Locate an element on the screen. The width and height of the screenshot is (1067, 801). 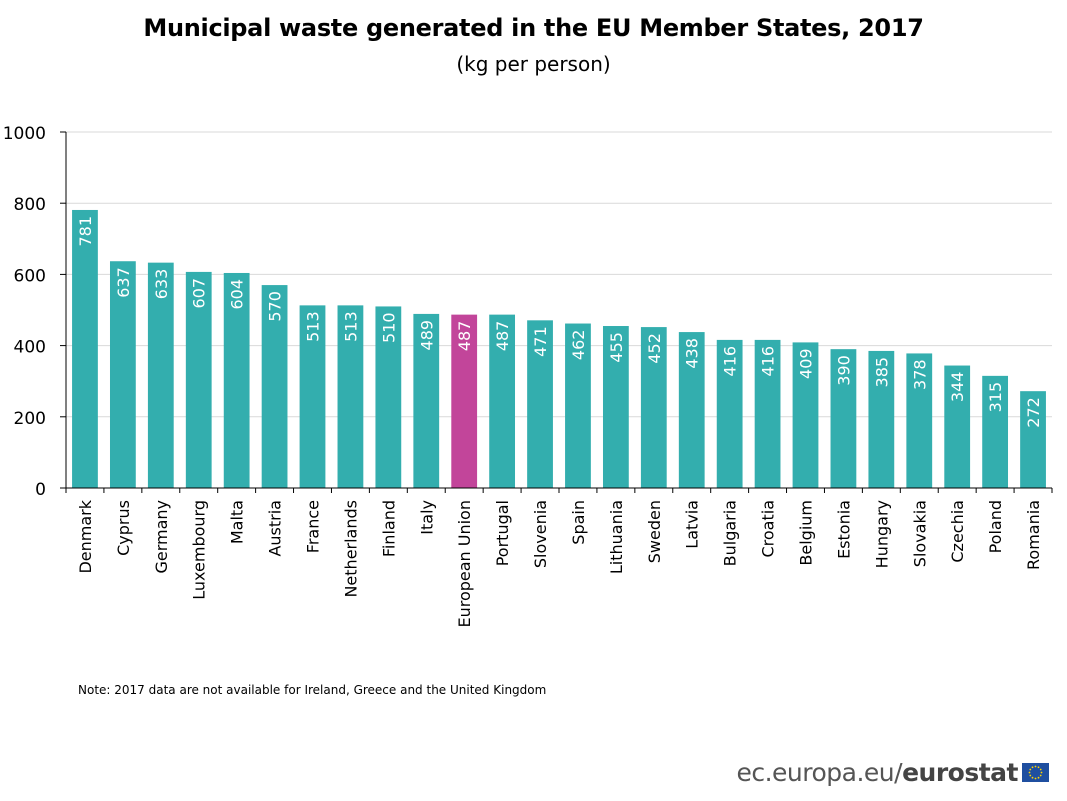
value-label: 385 is located at coordinates (881, 372).